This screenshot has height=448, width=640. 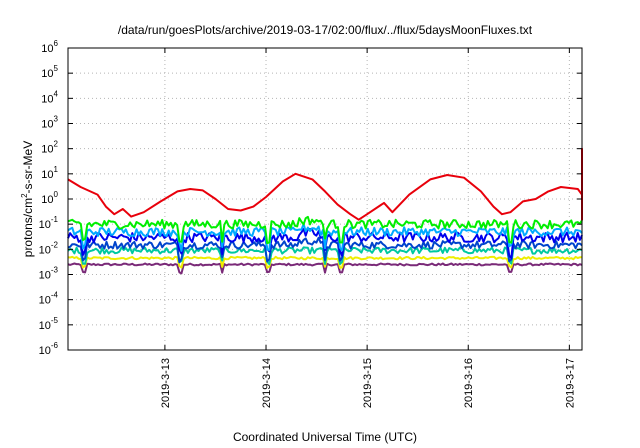 What do you see at coordinates (56, 119) in the screenshot?
I see `y-tick-exponent: 3` at bounding box center [56, 119].